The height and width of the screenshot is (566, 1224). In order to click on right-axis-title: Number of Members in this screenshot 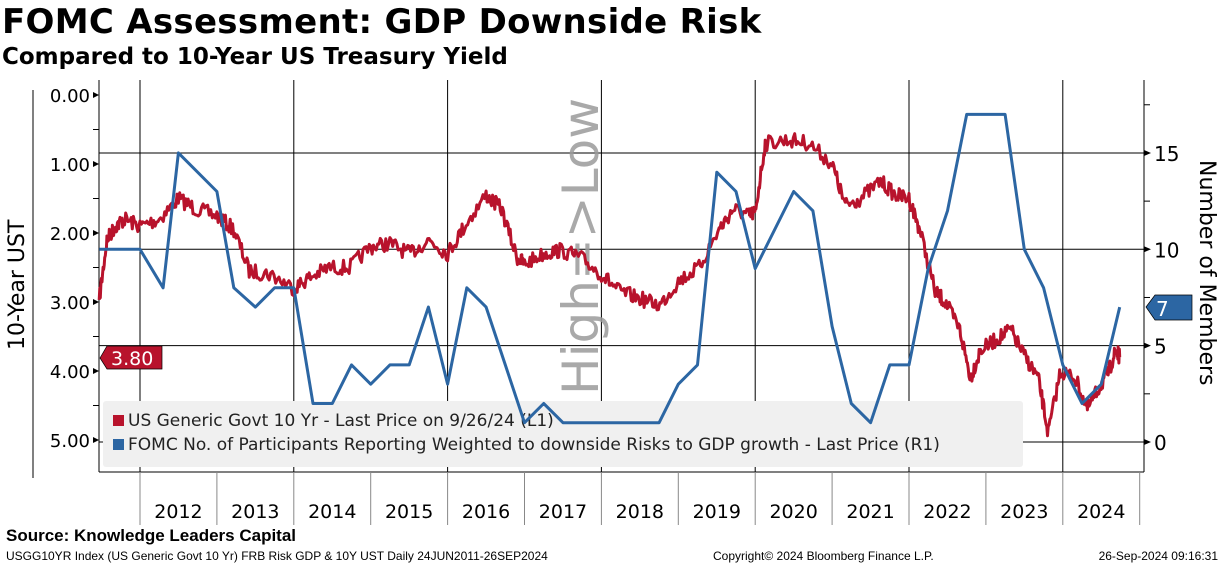, I will do `click(1206, 273)`.